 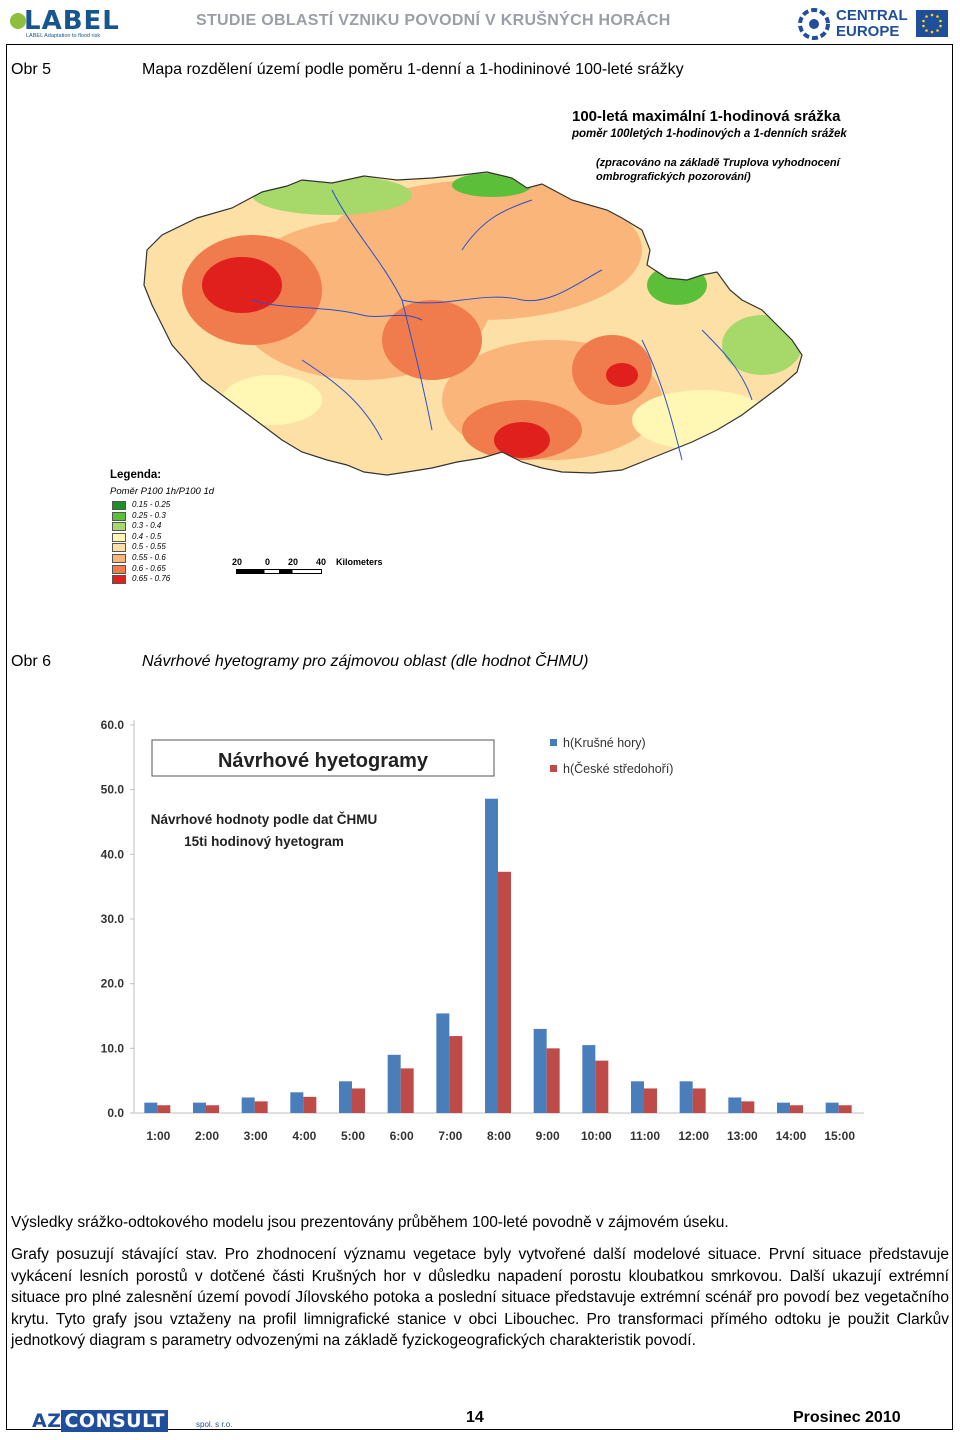 I want to click on central-europe-logo: CENTRAL EUROPE, so click(x=875, y=24).